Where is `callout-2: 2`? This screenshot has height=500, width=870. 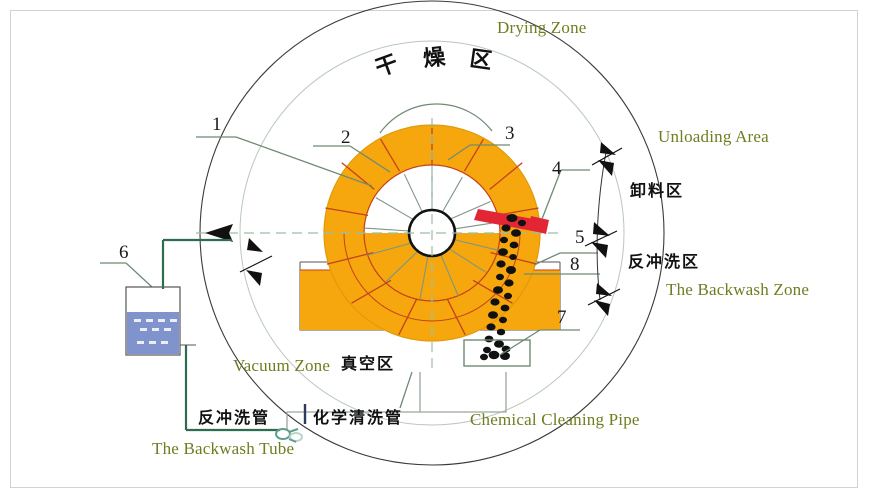 callout-2: 2 is located at coordinates (346, 137).